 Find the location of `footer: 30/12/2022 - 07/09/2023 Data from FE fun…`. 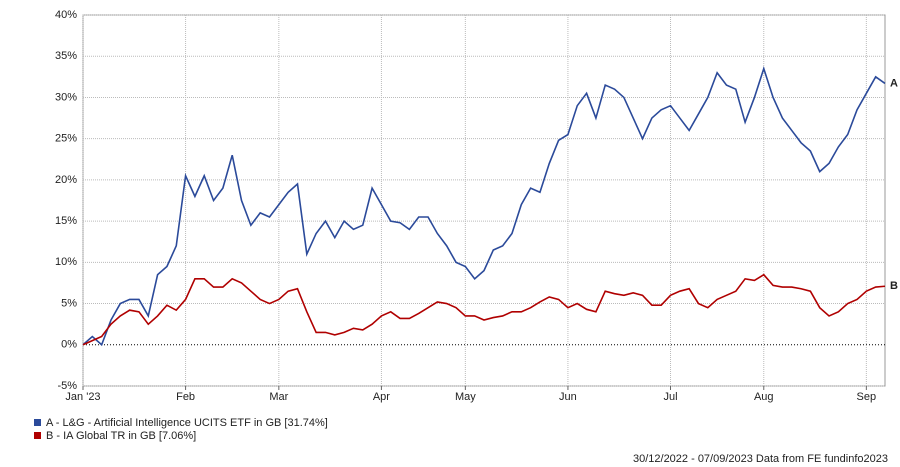

footer: 30/12/2022 - 07/09/2023 Data from FE fun… is located at coordinates (760, 459).